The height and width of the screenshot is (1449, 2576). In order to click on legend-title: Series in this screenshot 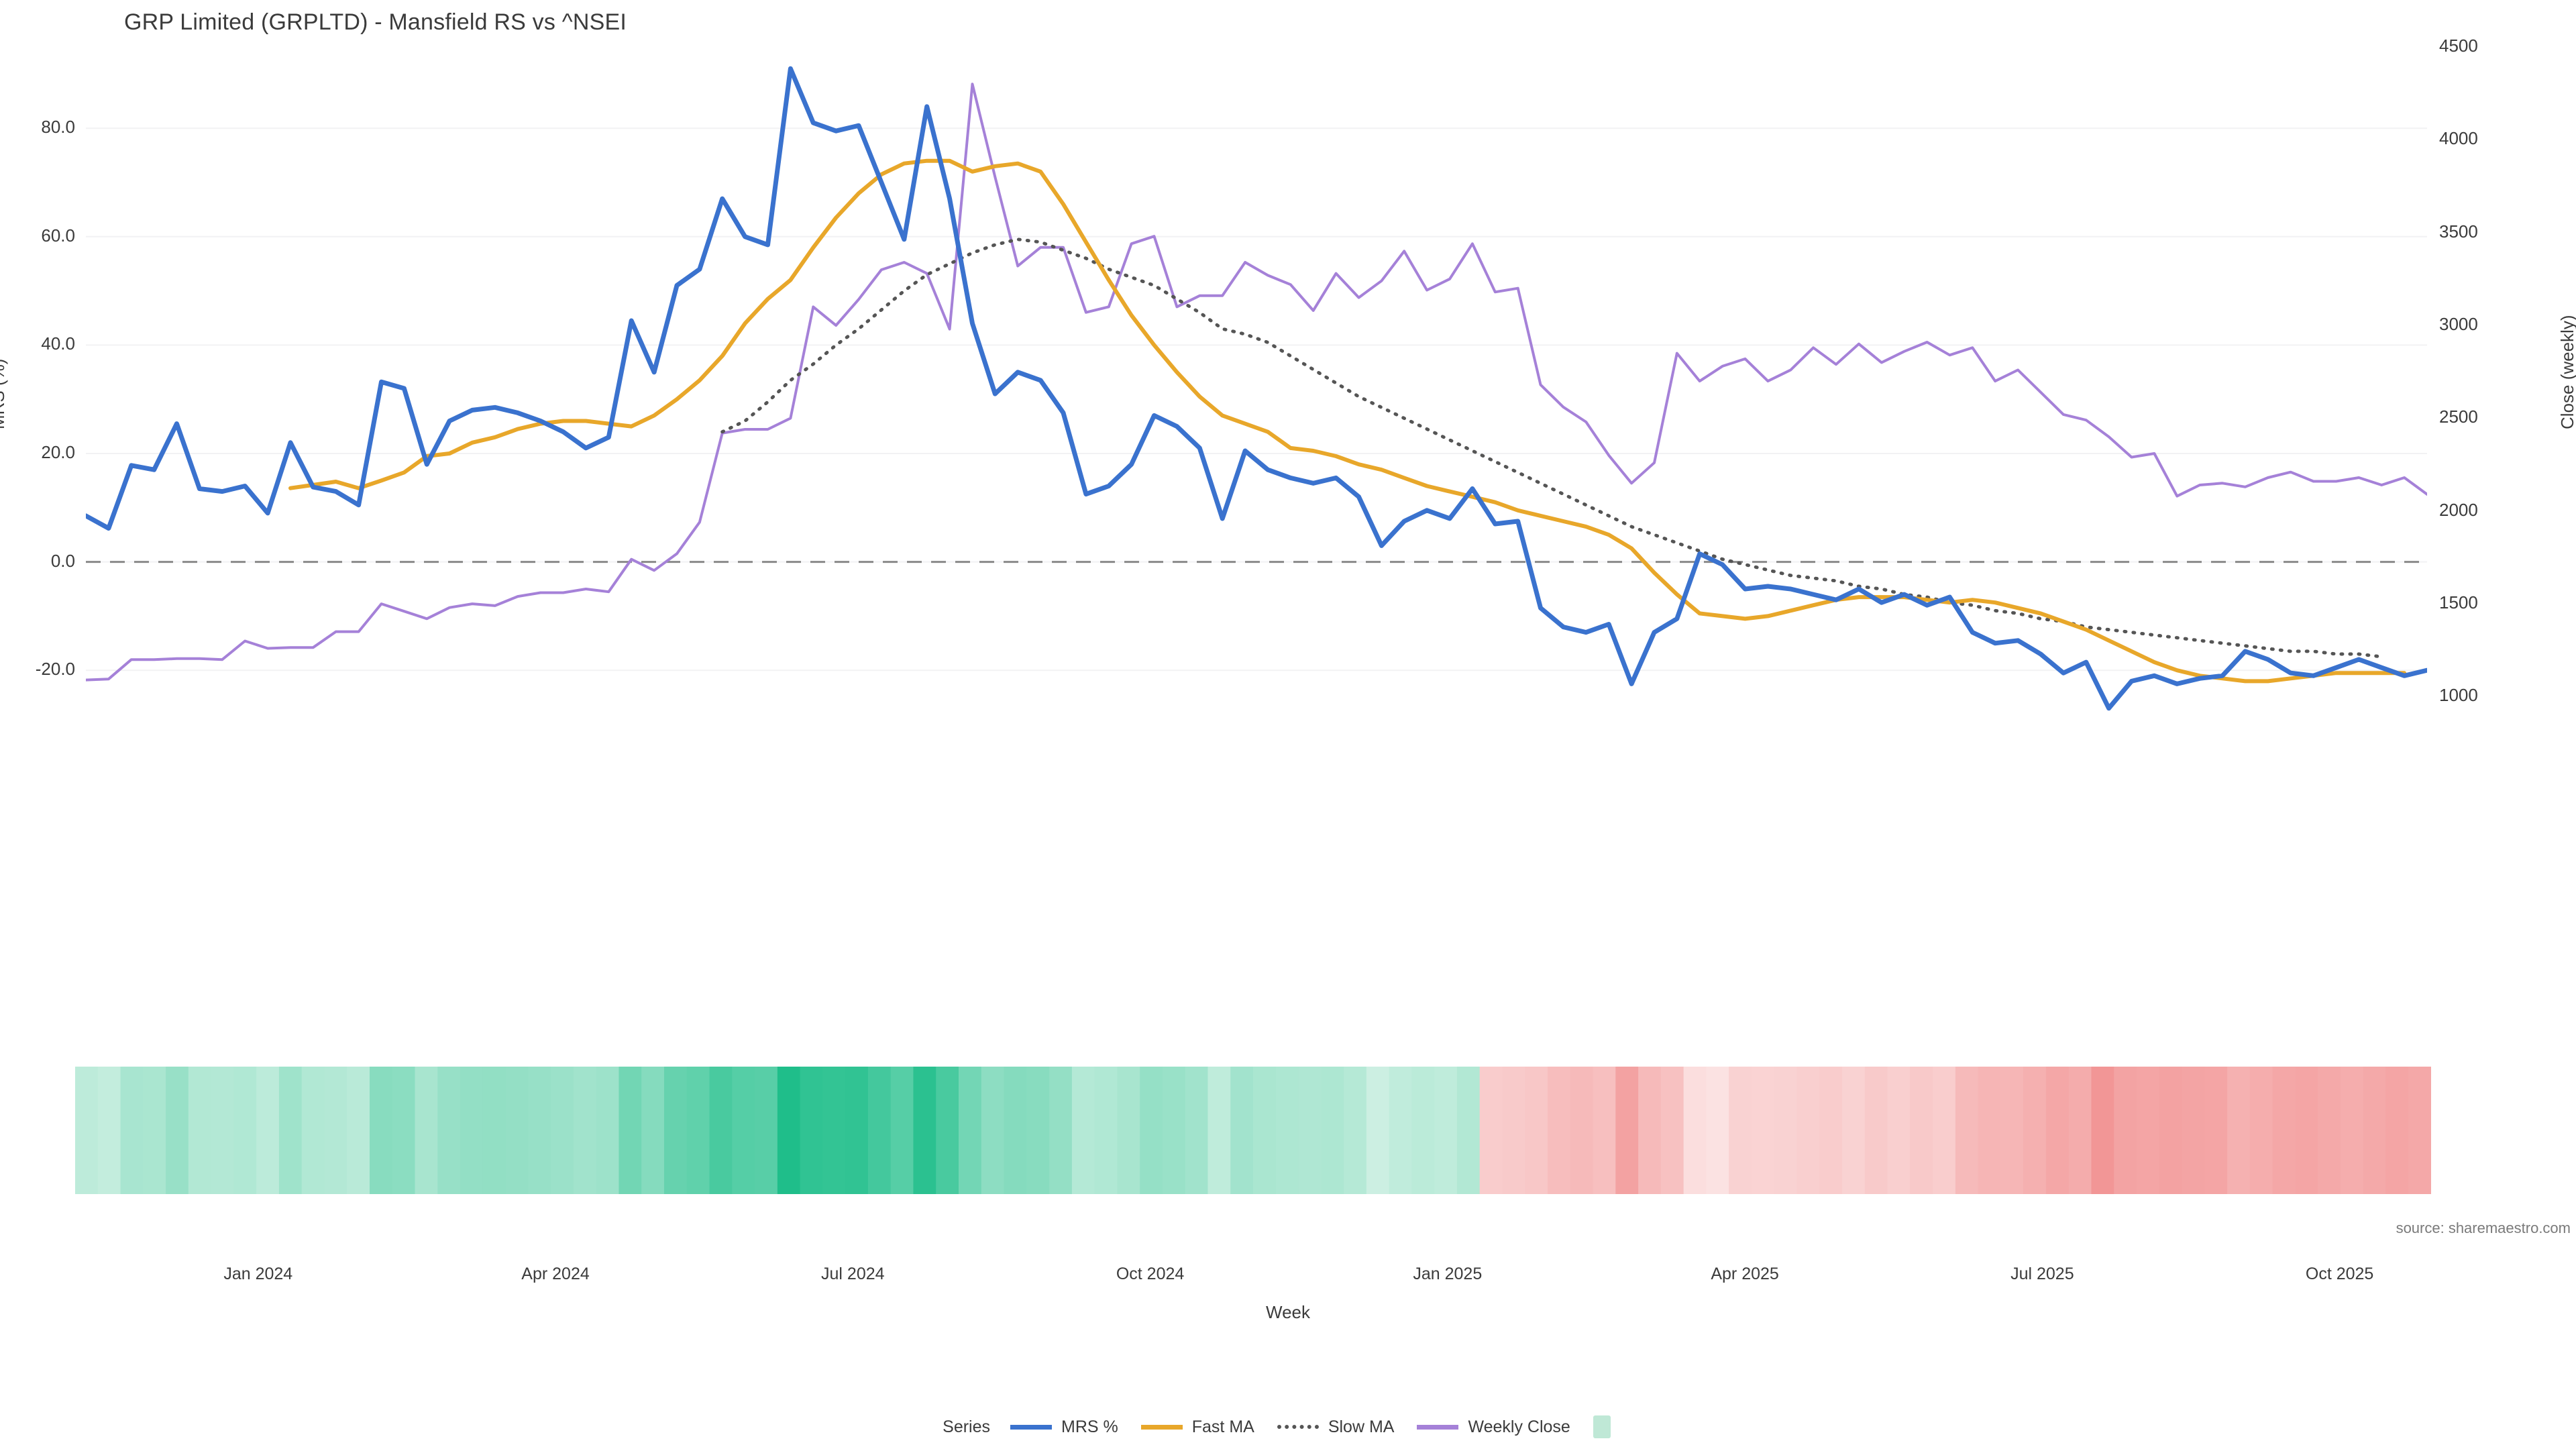, I will do `click(967, 1426)`.